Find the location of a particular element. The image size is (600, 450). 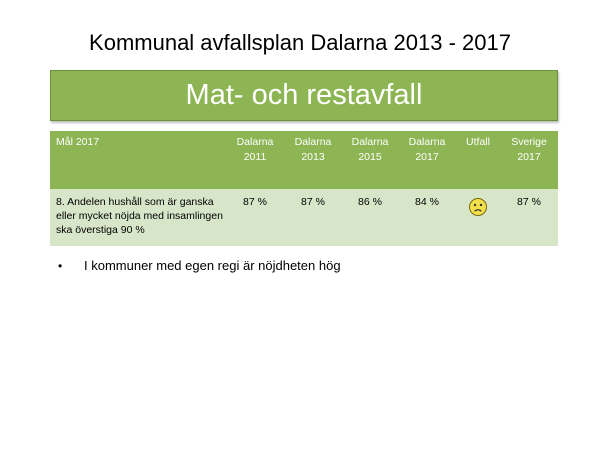

cell-outcome is located at coordinates (478, 217).